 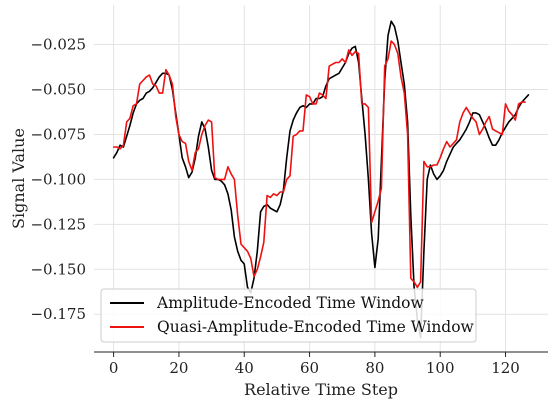 What do you see at coordinates (58, 269) in the screenshot?
I see `y-tick-label: −0.150` at bounding box center [58, 269].